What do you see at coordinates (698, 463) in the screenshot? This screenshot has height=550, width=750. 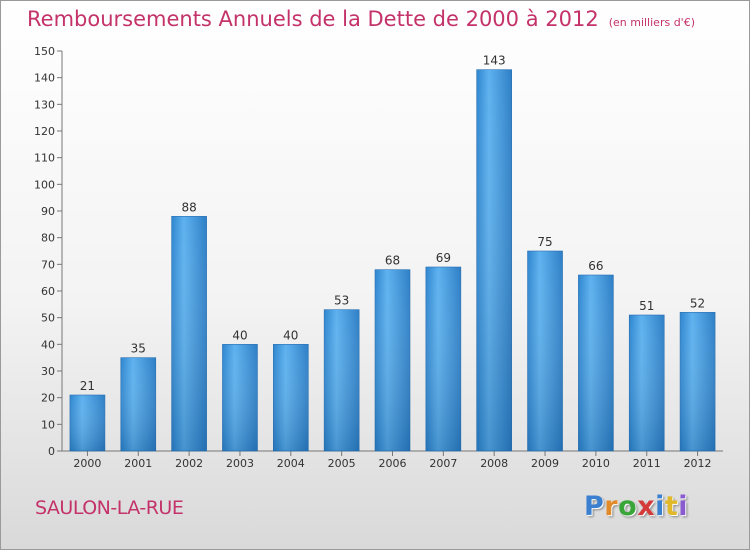 I see `x-tick-label: 2012` at bounding box center [698, 463].